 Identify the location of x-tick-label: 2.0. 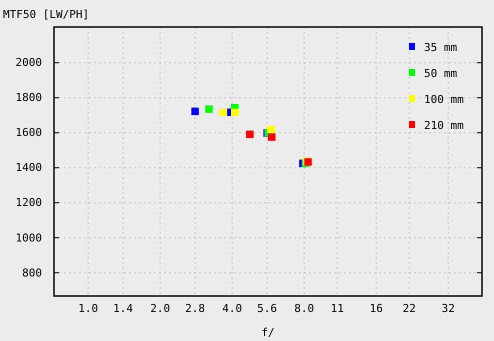
(160, 308).